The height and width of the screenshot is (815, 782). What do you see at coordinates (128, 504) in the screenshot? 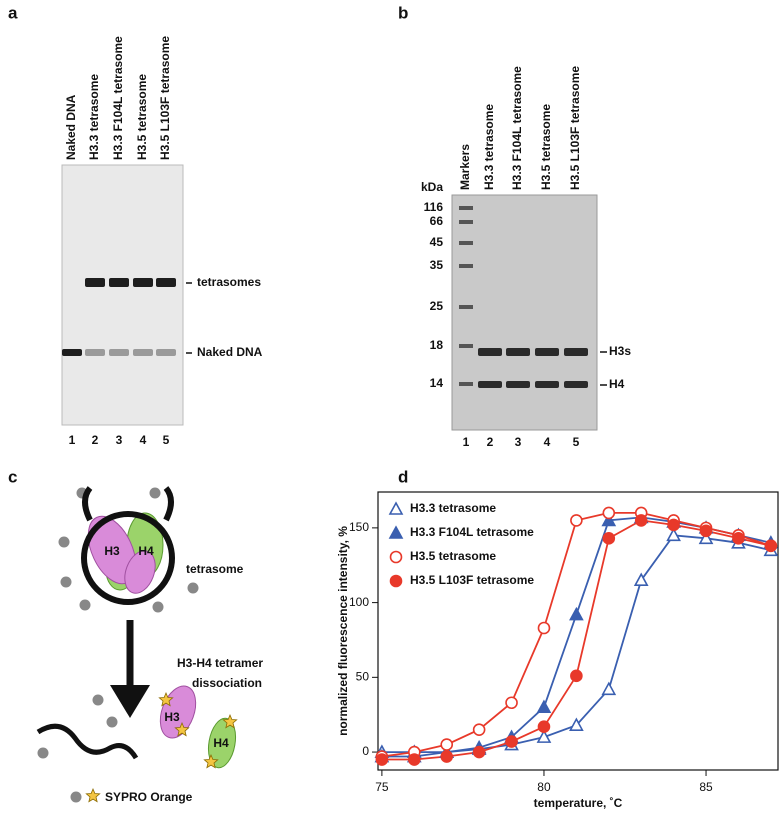
I see `dna-ends` at bounding box center [128, 504].